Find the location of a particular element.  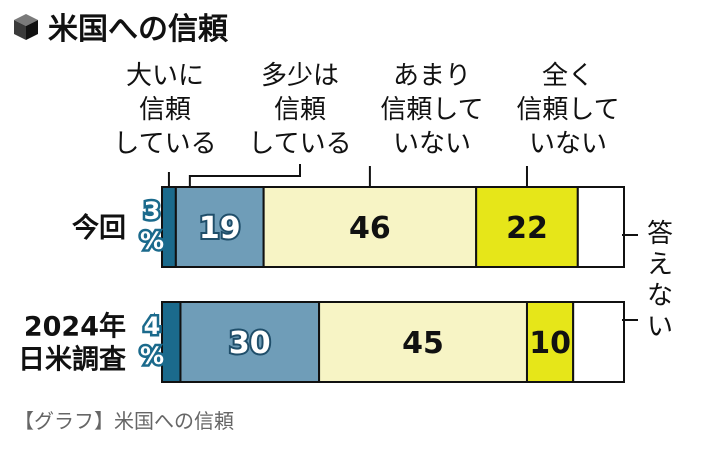

category-label: 今回 is located at coordinates (99, 228).